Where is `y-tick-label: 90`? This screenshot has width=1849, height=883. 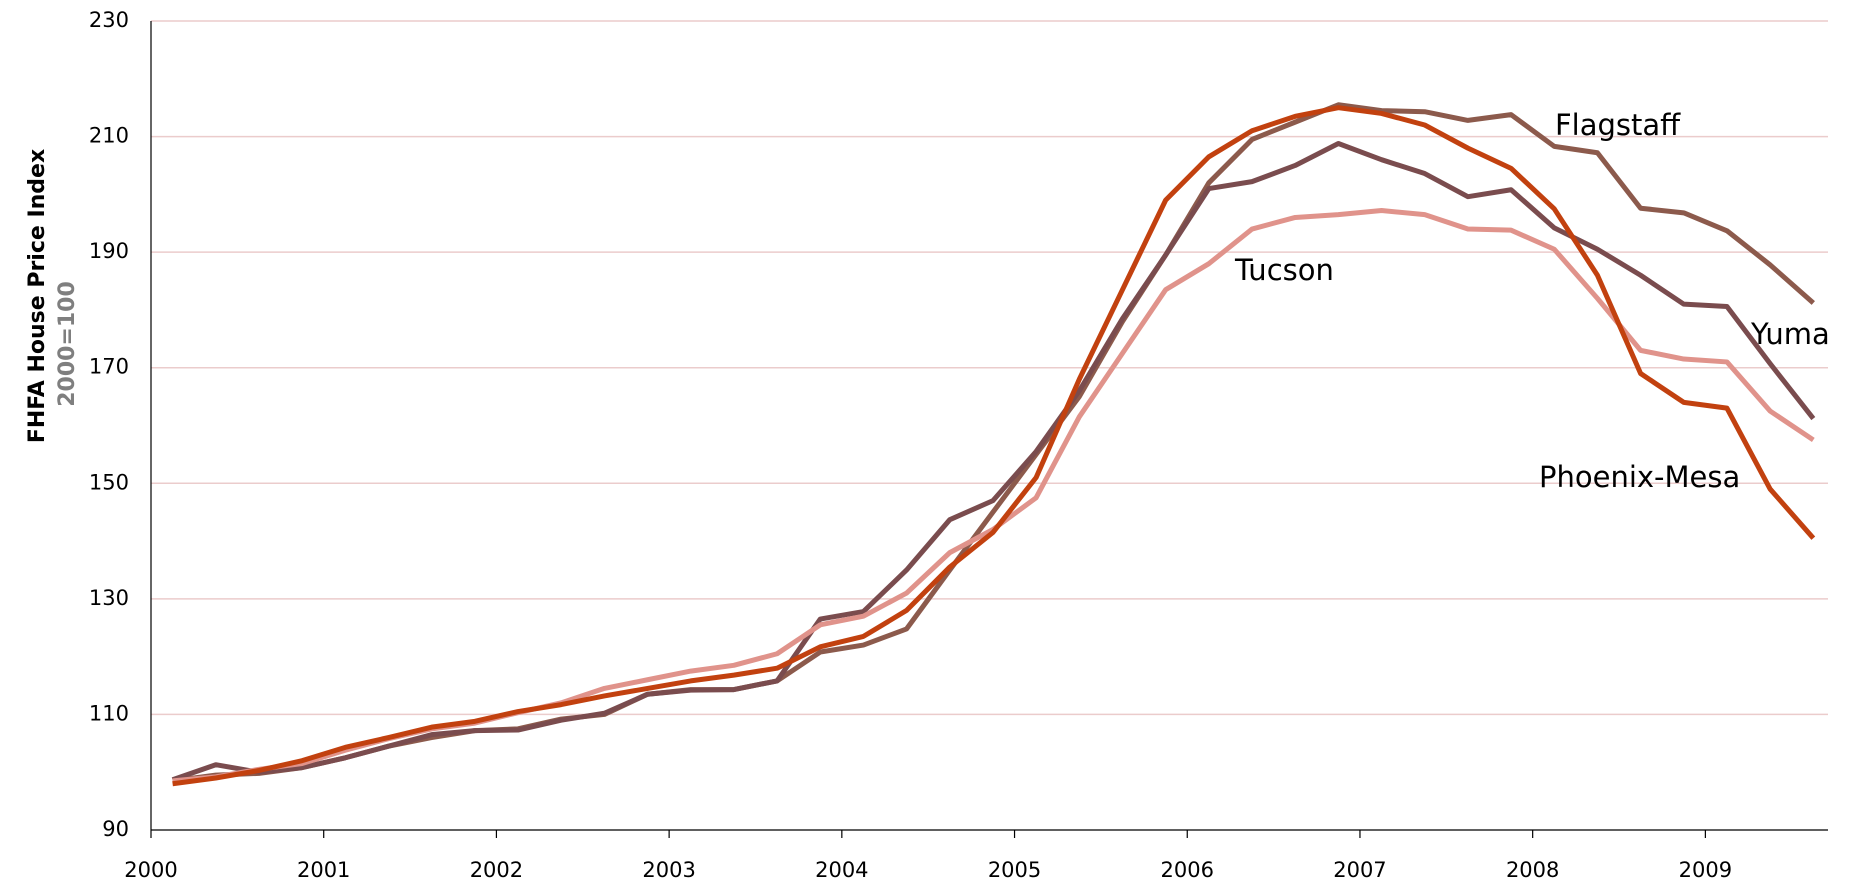 y-tick-label: 90 is located at coordinates (115, 829).